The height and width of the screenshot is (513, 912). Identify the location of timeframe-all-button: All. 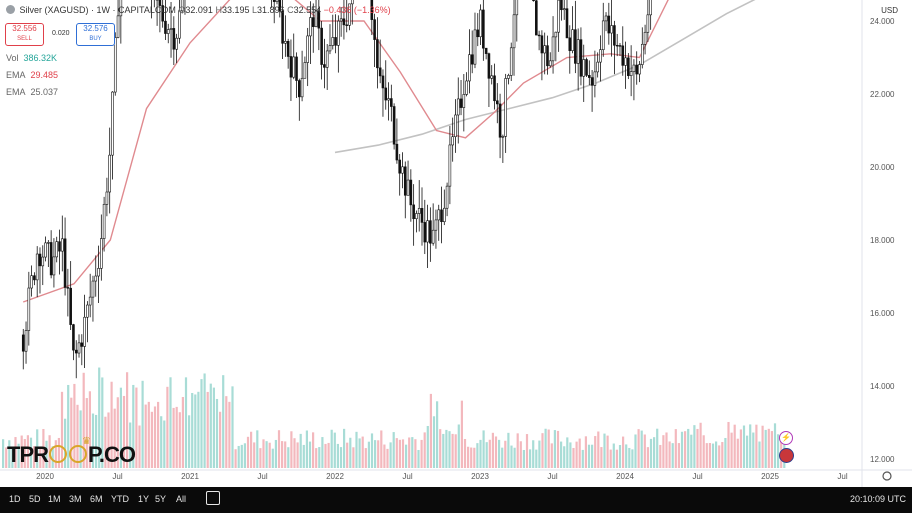
(181, 499).